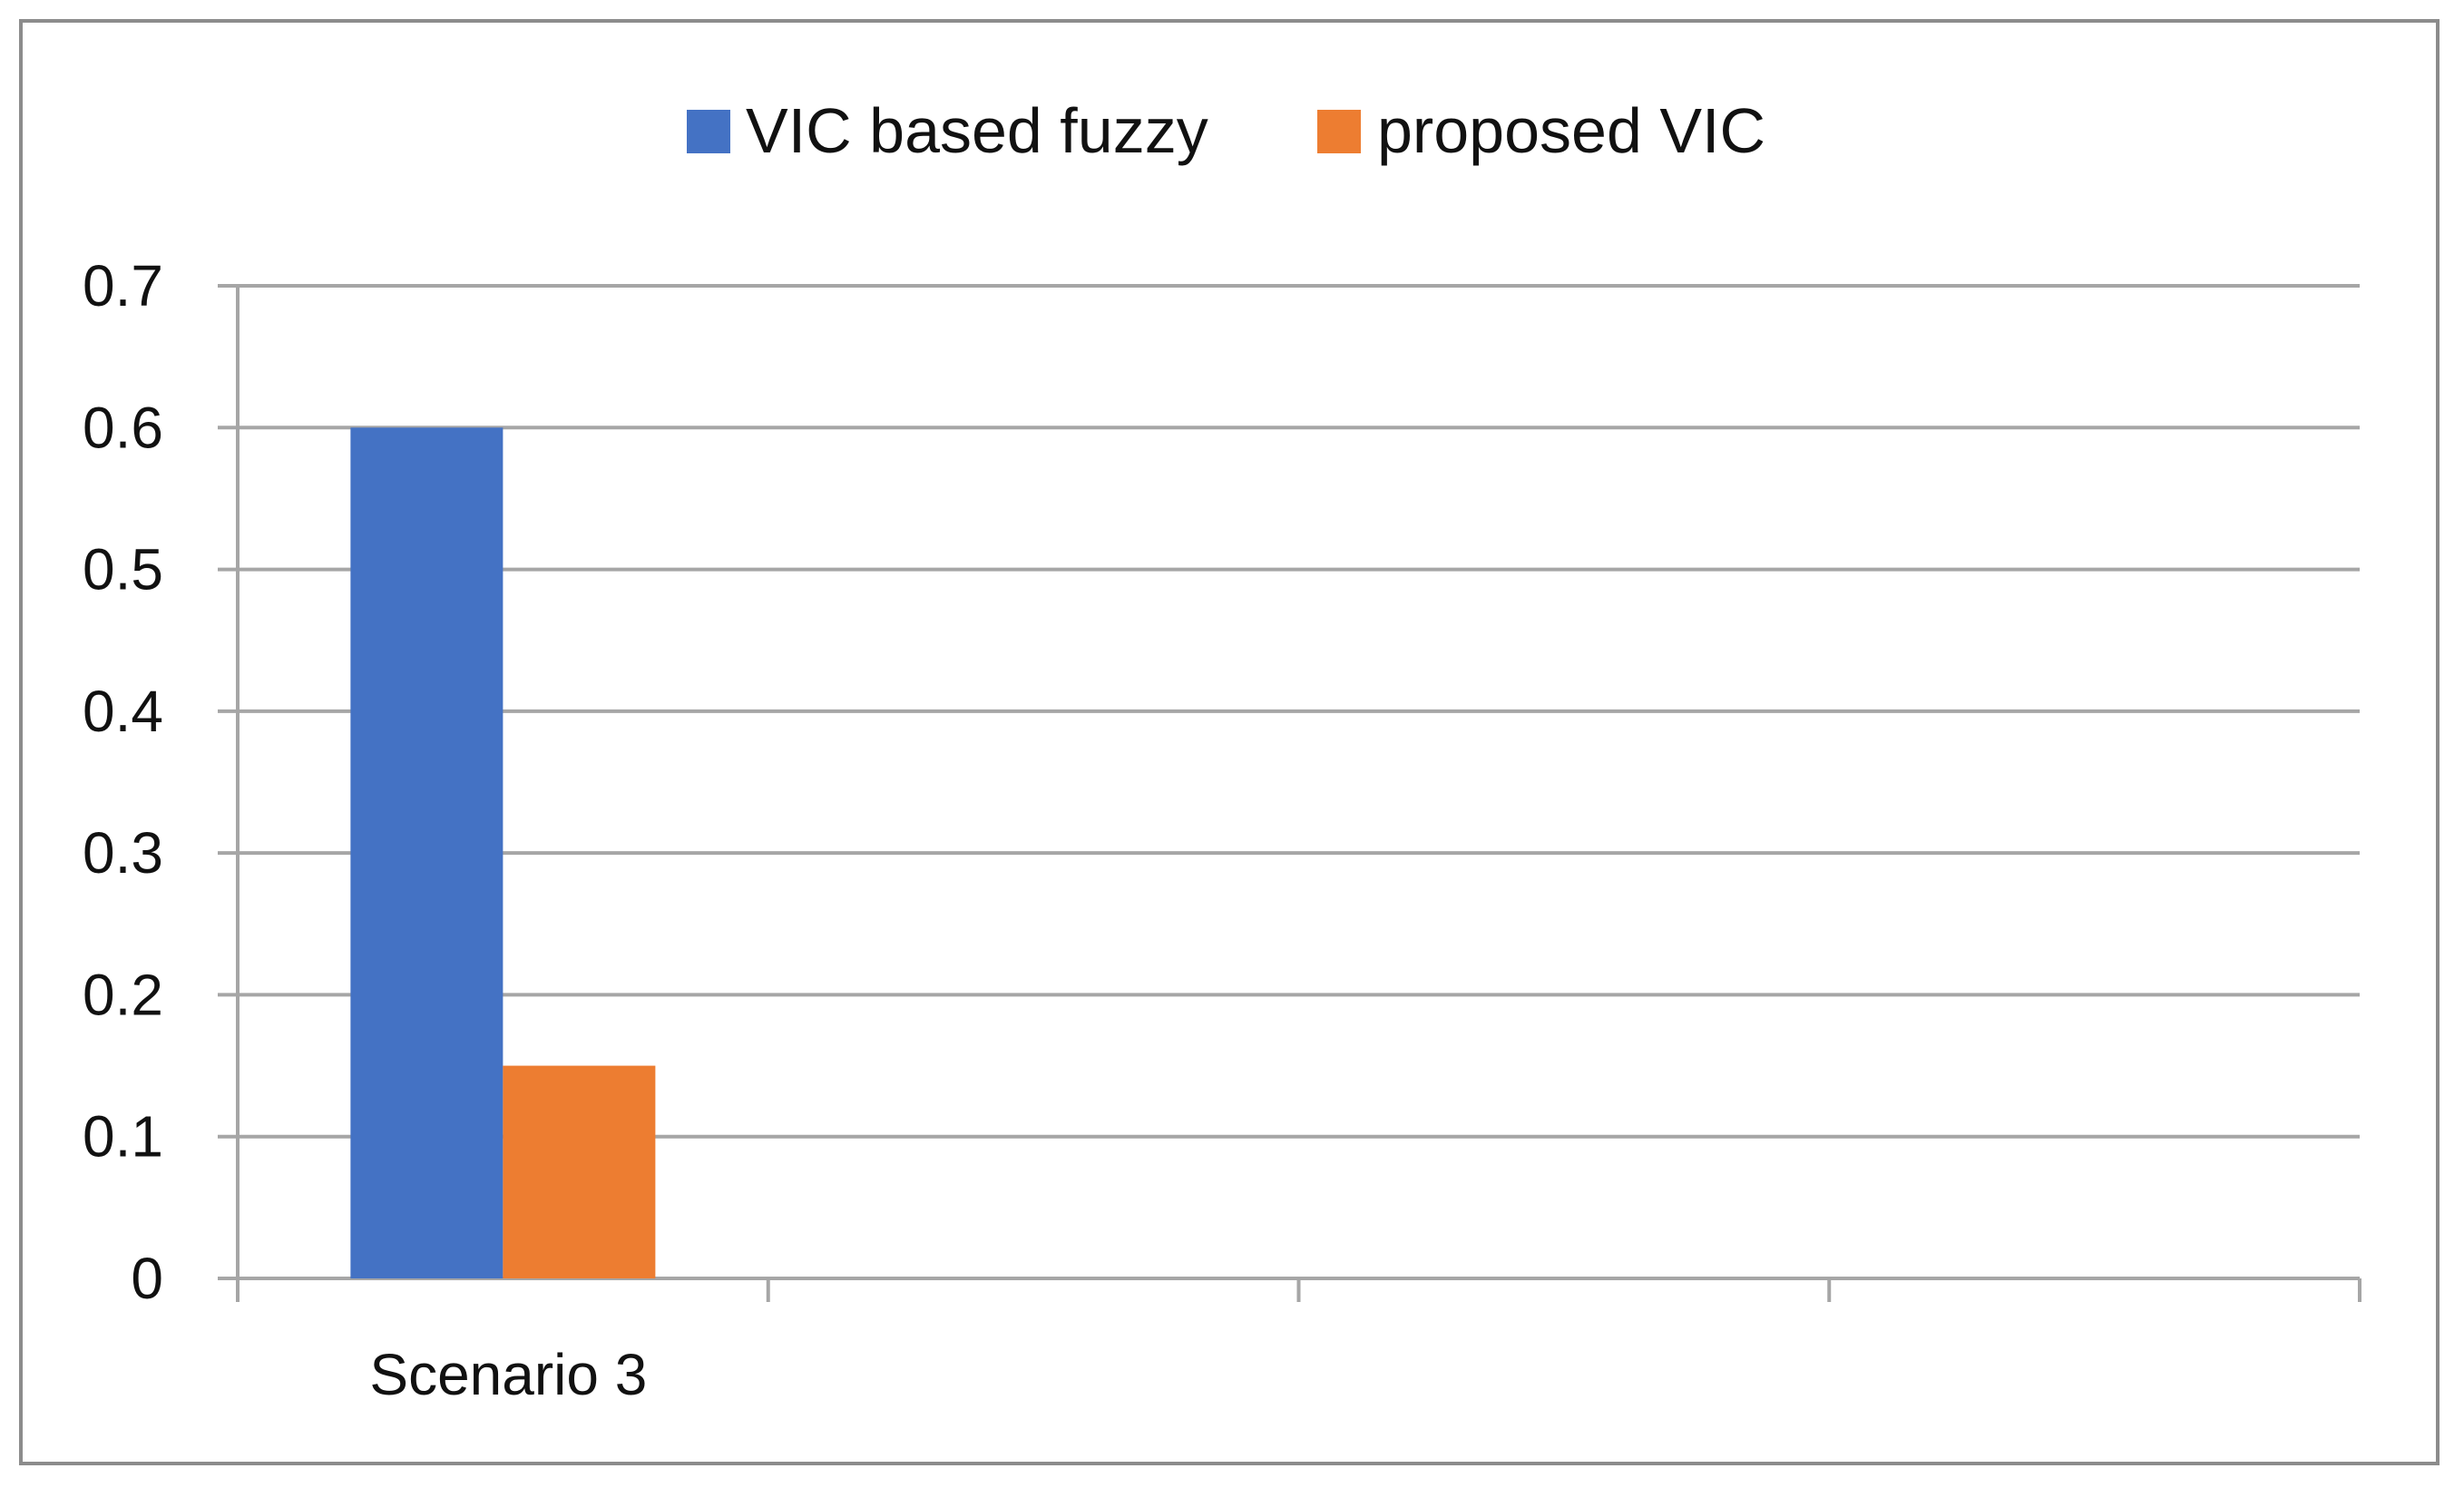  What do you see at coordinates (147, 1278) in the screenshot?
I see `y-tick-label: 0` at bounding box center [147, 1278].